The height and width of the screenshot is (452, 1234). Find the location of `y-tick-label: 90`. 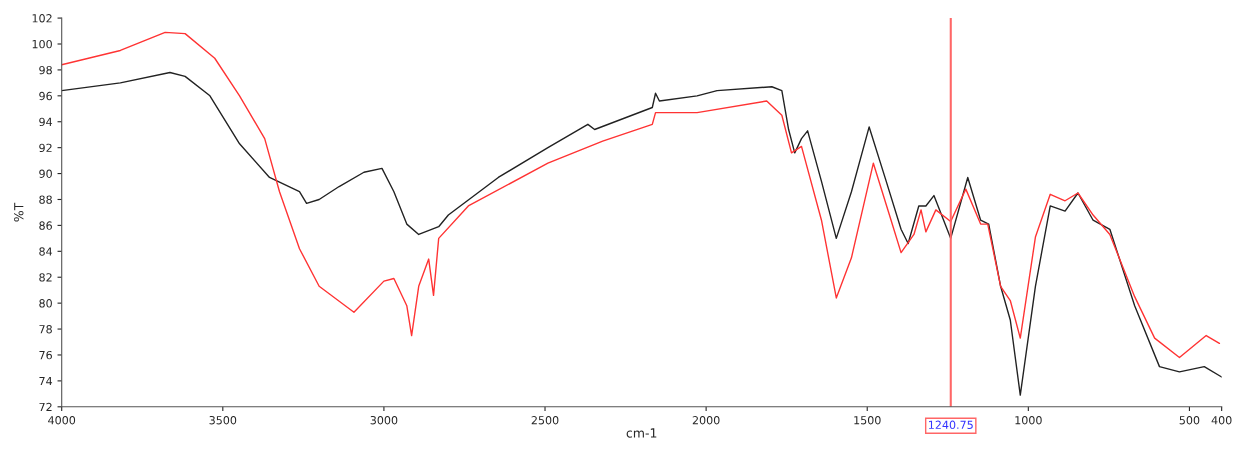

y-tick-label: 90 is located at coordinates (45, 173).